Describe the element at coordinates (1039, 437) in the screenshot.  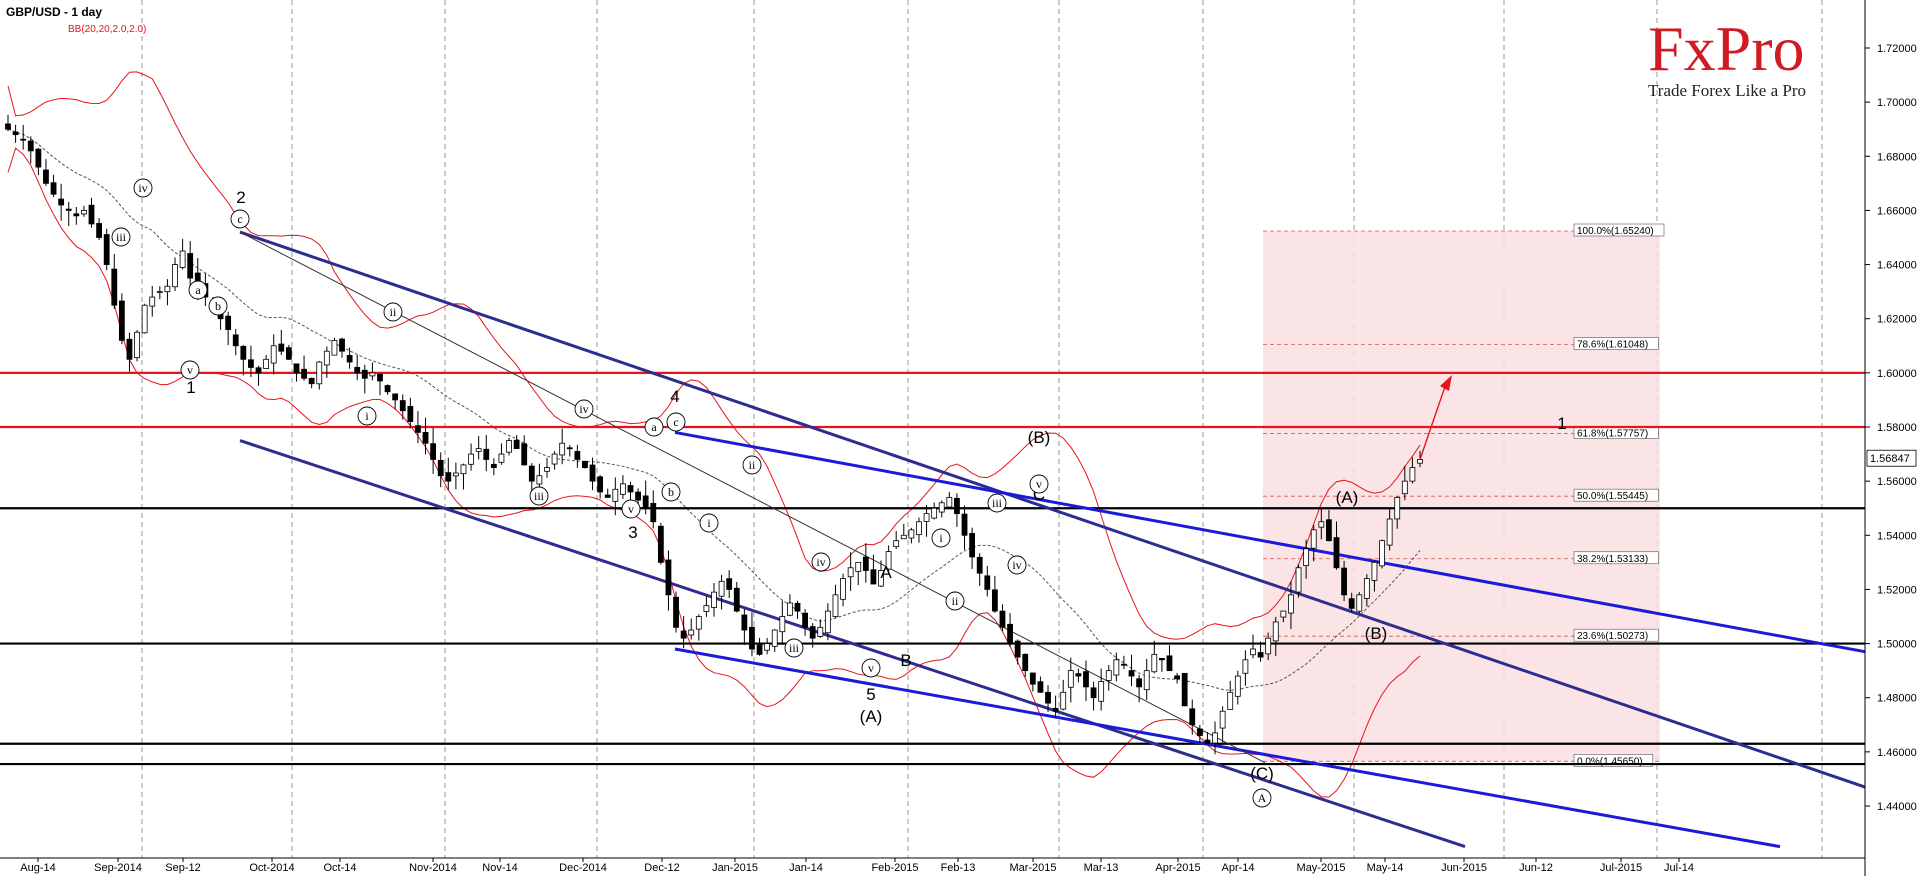
I see `wave-label: (B)` at that location.